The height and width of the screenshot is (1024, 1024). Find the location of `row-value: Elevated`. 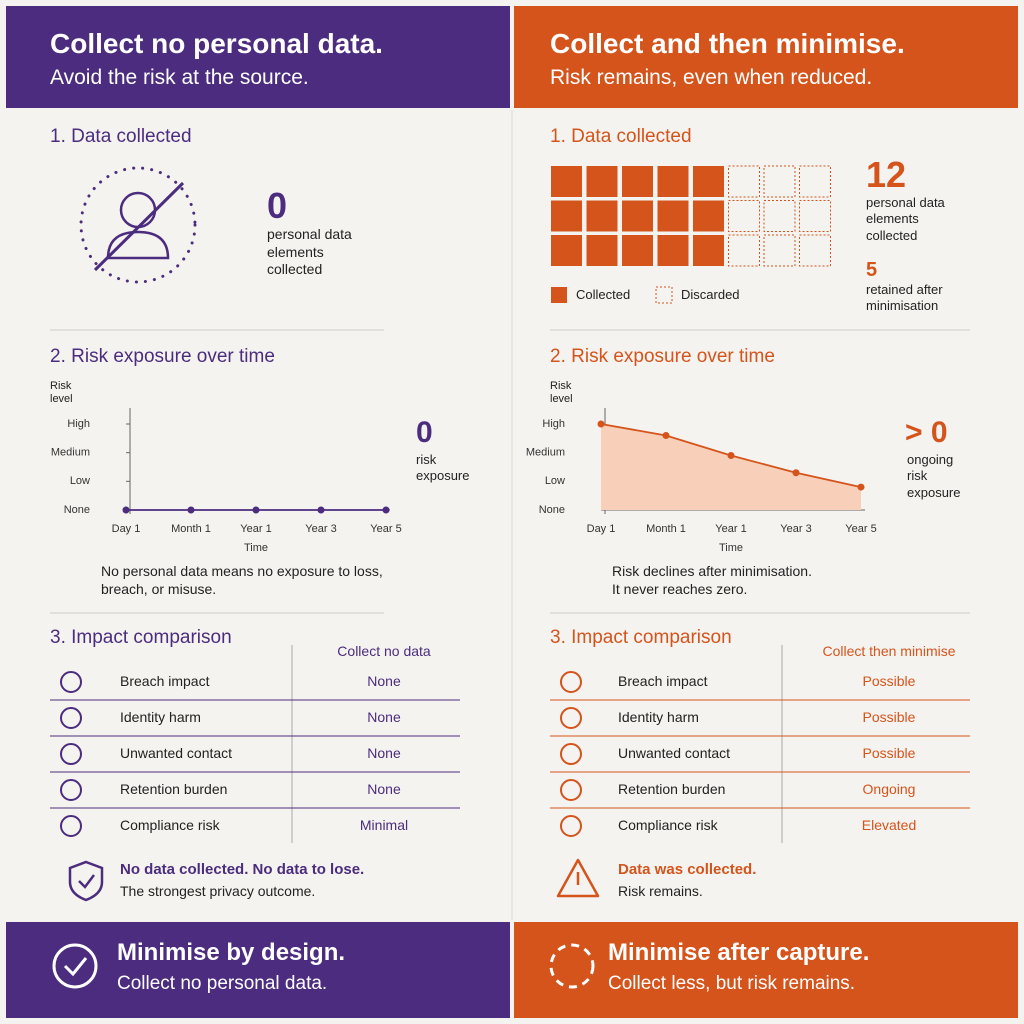

row-value: Elevated is located at coordinates (889, 825).